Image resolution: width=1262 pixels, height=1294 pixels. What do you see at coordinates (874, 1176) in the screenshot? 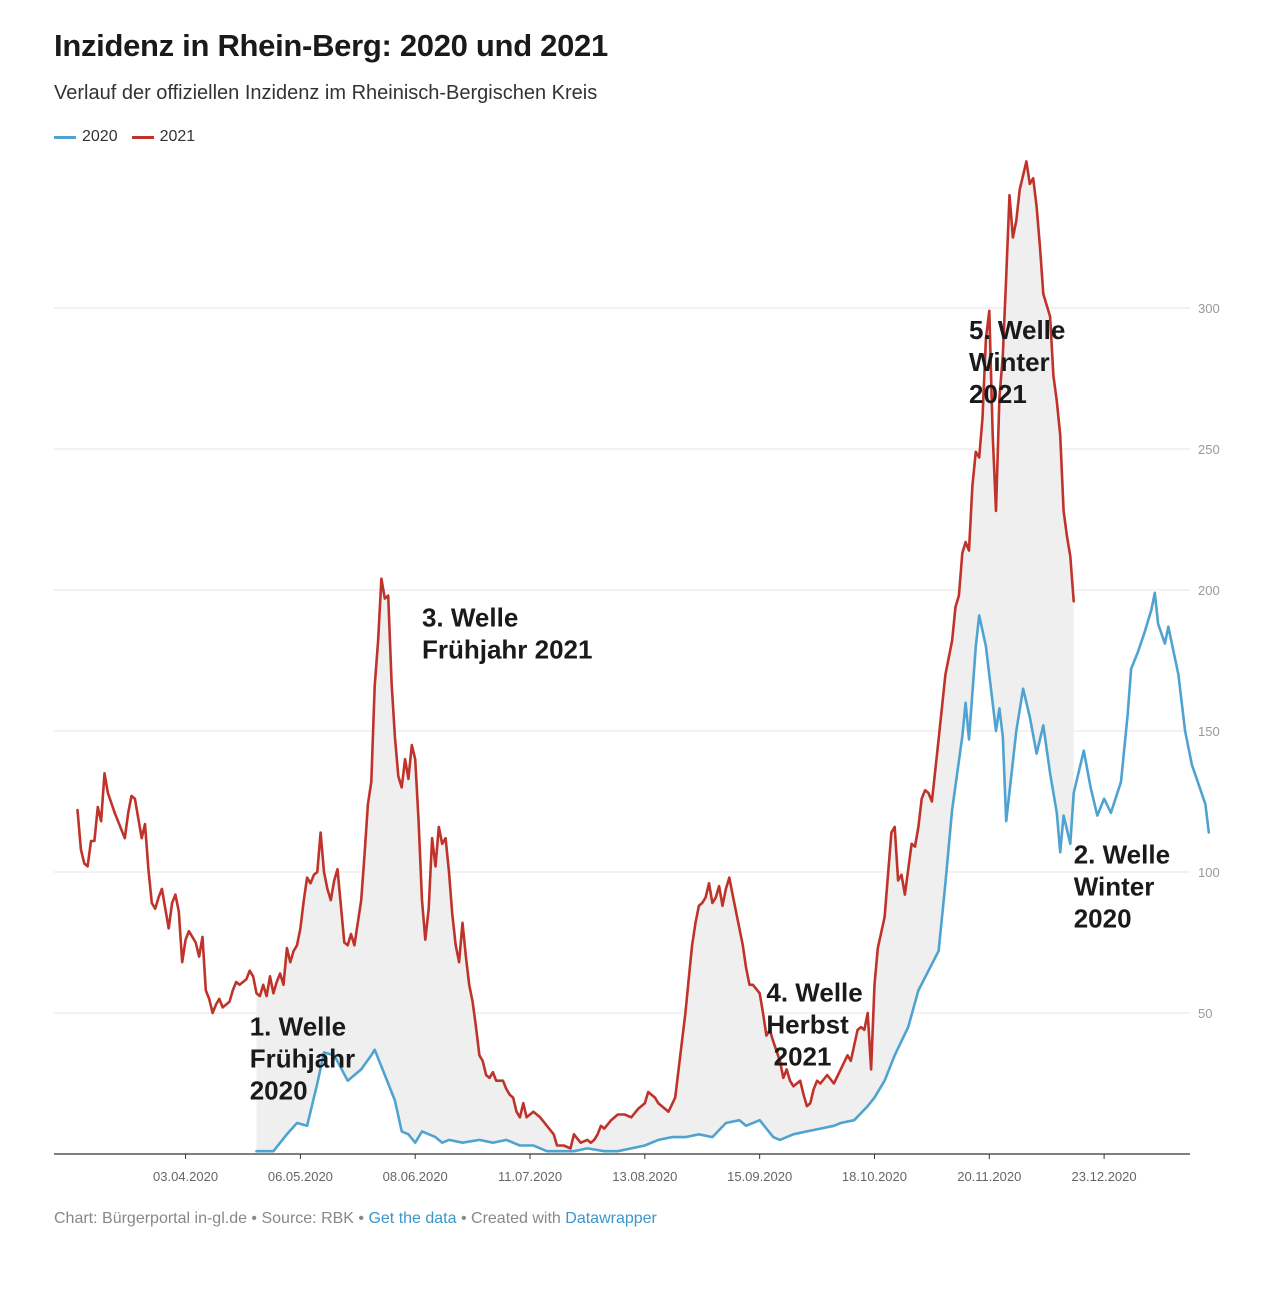
I see `x-tick-label-6: 18.10.2020` at bounding box center [874, 1176].